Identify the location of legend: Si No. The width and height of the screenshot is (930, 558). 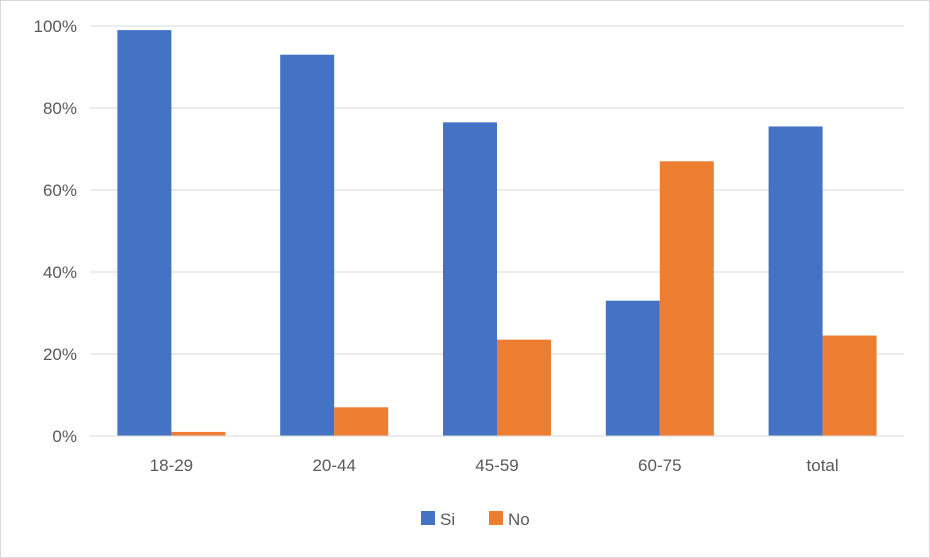
(475, 519).